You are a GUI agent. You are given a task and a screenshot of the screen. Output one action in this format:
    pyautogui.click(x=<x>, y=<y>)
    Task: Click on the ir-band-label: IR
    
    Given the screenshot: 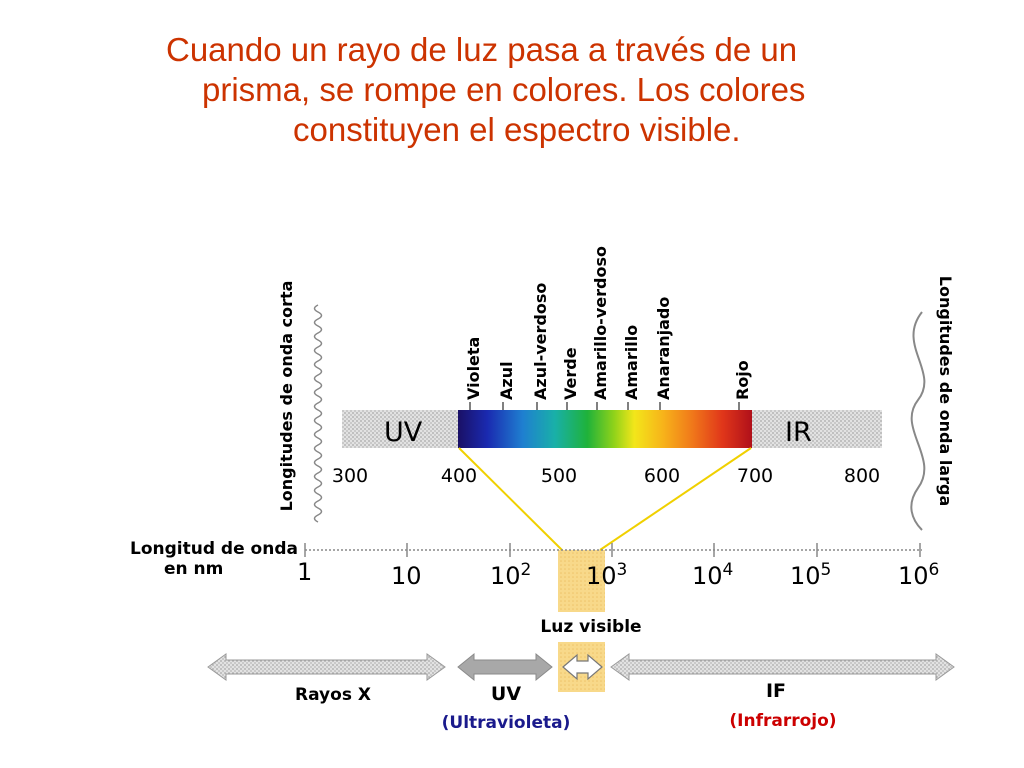 What is the action you would take?
    pyautogui.click(x=798, y=432)
    